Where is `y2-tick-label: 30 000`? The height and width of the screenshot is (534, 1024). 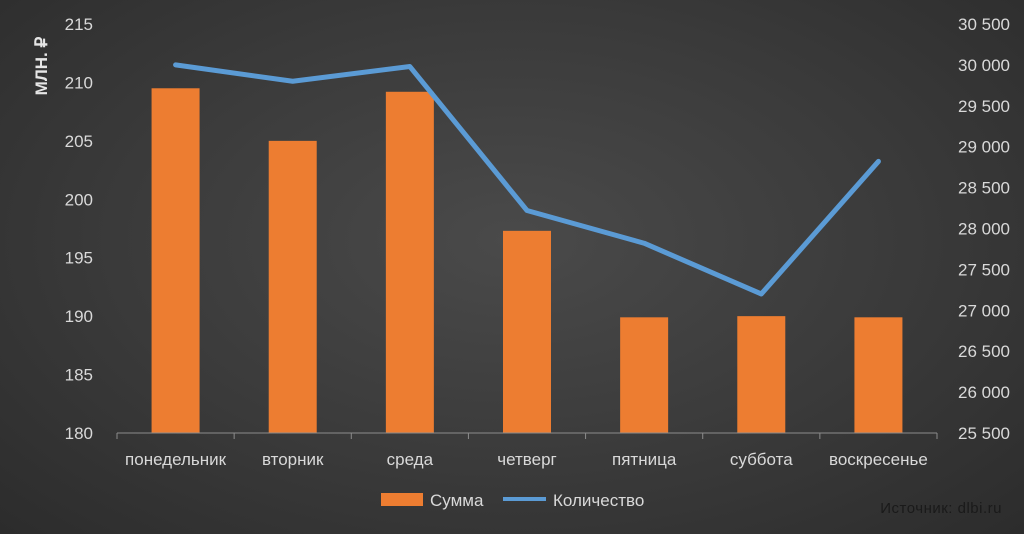 y2-tick-label: 30 000 is located at coordinates (984, 65).